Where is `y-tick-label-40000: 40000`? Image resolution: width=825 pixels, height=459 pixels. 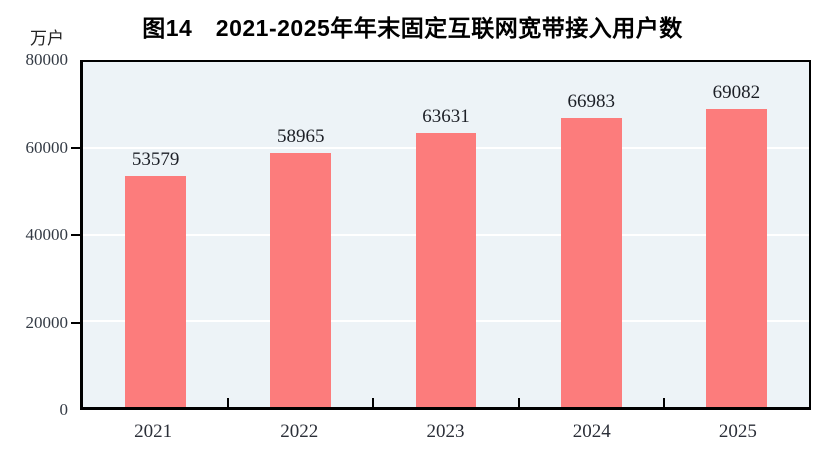
y-tick-label-40000: 40000 is located at coordinates (47, 234).